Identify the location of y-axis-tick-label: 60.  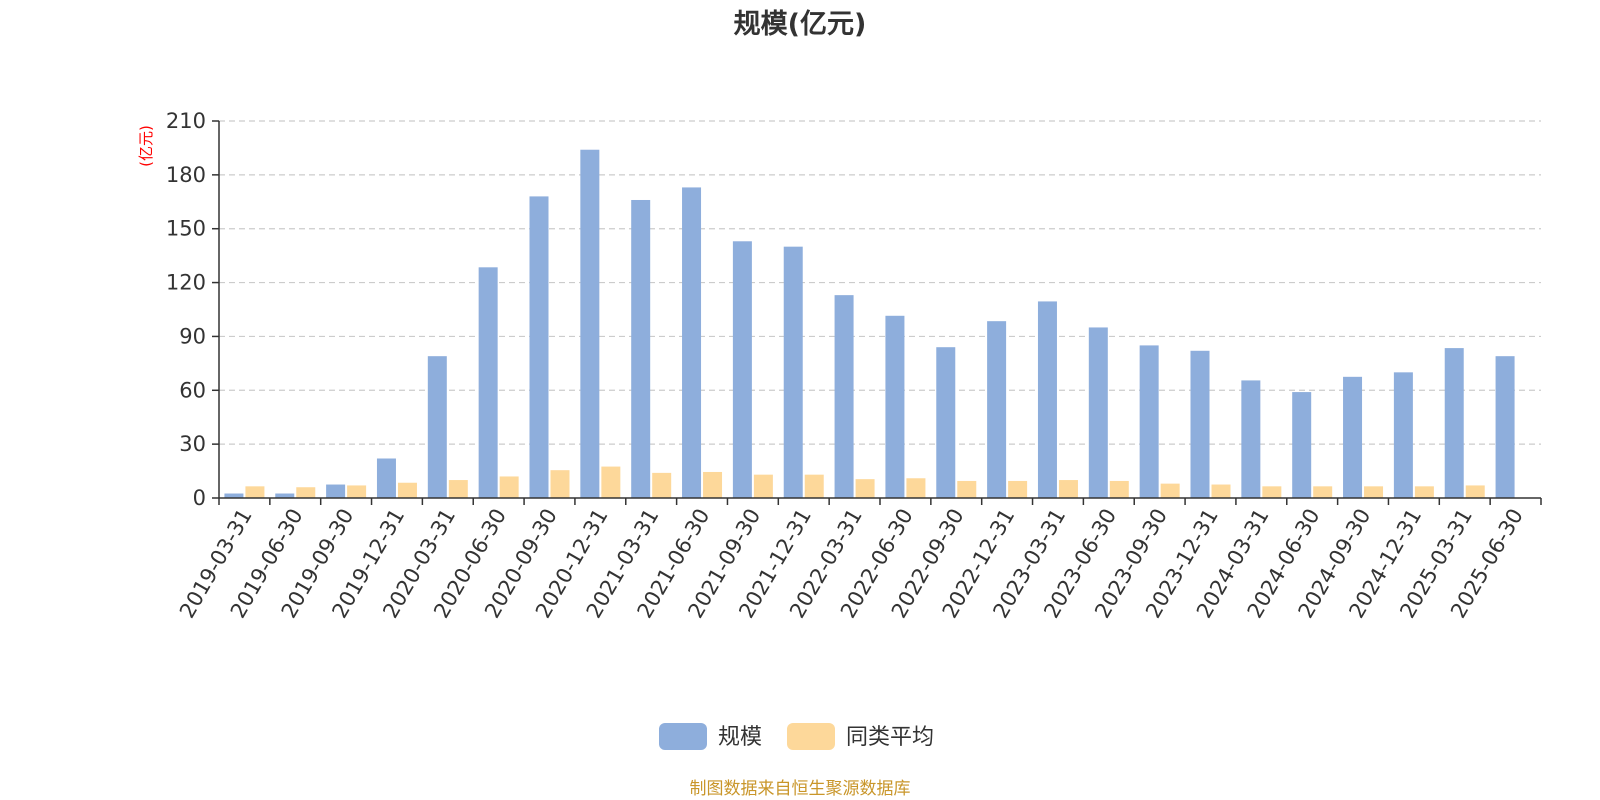
(192, 390).